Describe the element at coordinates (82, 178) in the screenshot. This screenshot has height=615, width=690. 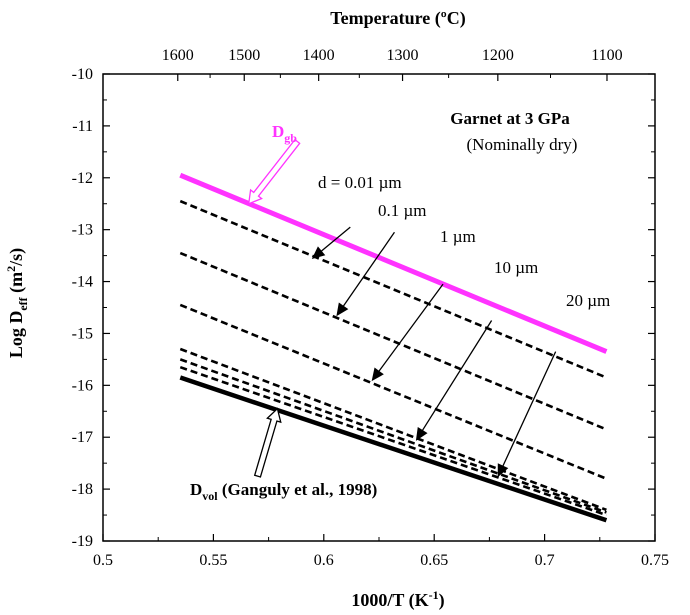
I see `y-tick-label: -12` at that location.